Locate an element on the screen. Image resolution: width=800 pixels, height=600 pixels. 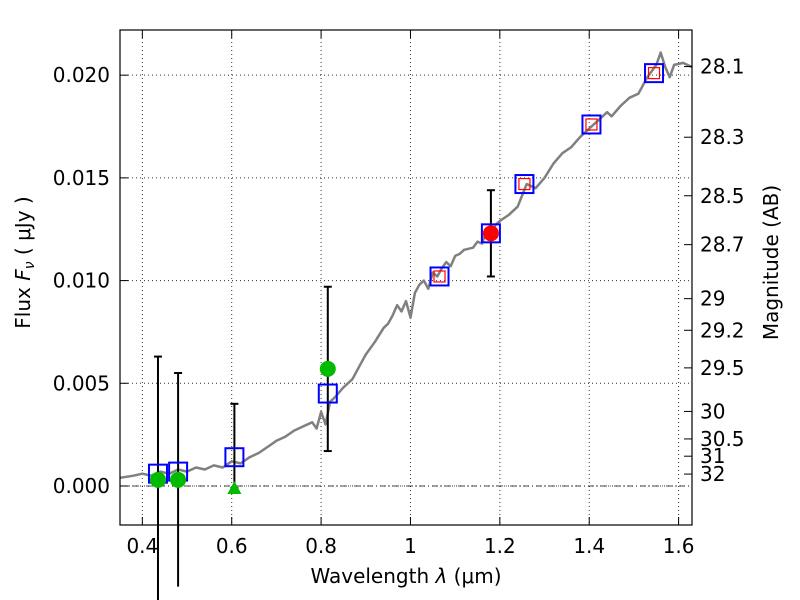
right-axis-tick-label: 28.5 is located at coordinates (722, 196).